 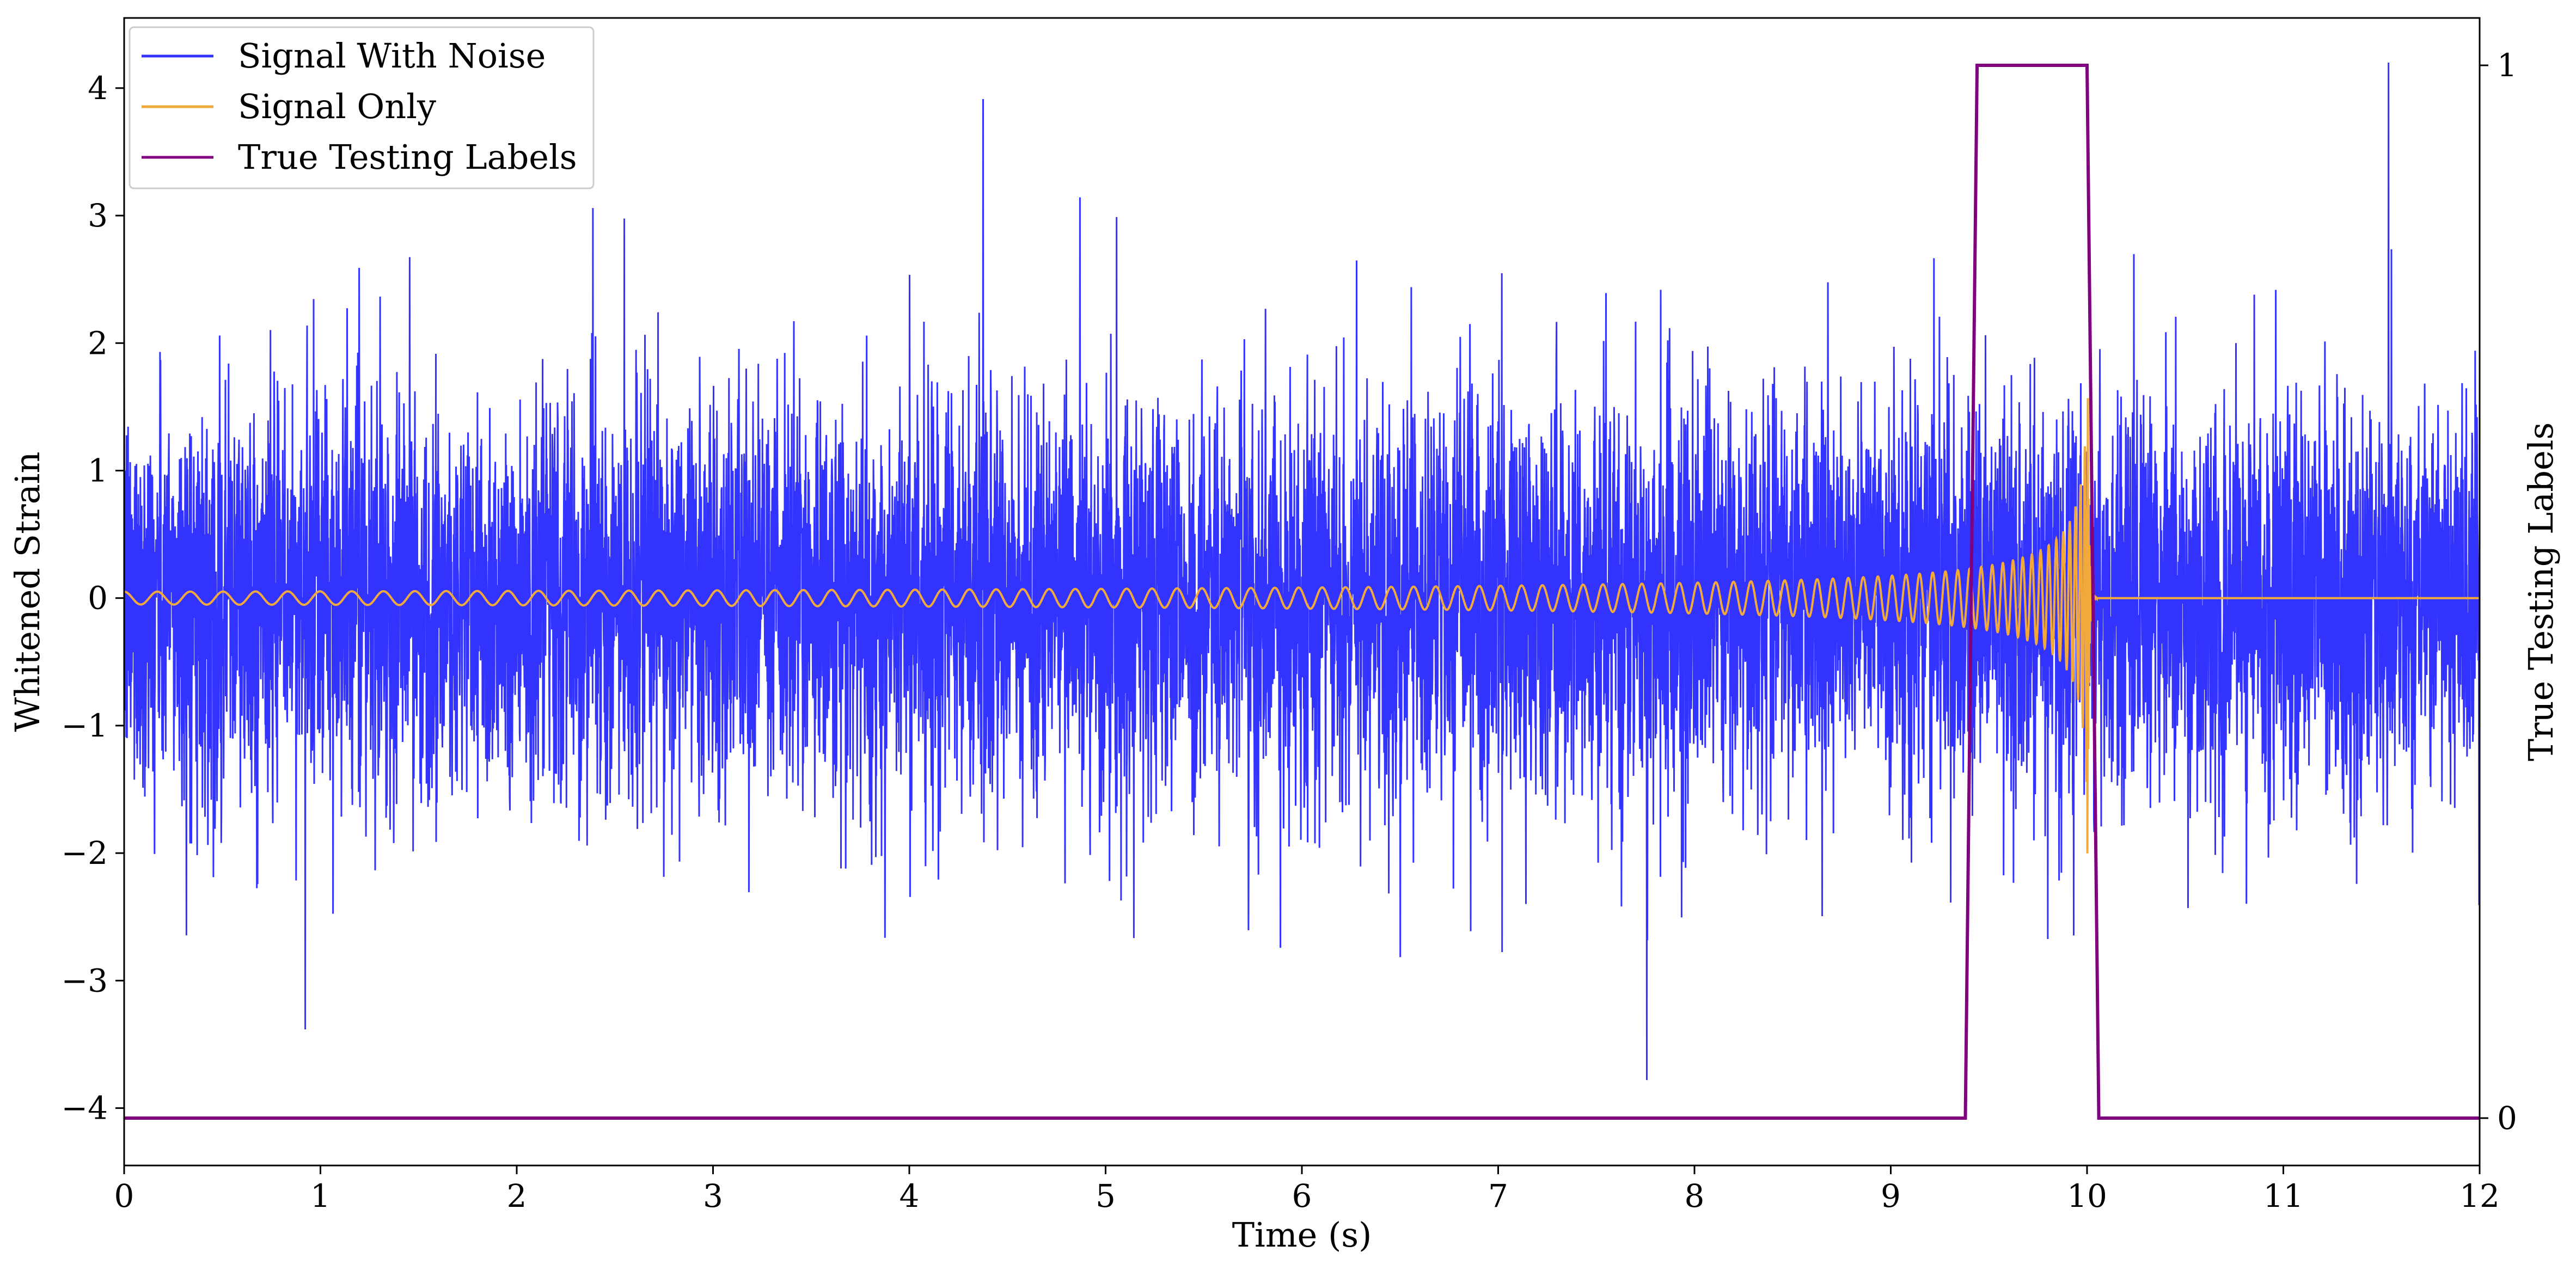 I want to click on legend-box, so click(x=362, y=107).